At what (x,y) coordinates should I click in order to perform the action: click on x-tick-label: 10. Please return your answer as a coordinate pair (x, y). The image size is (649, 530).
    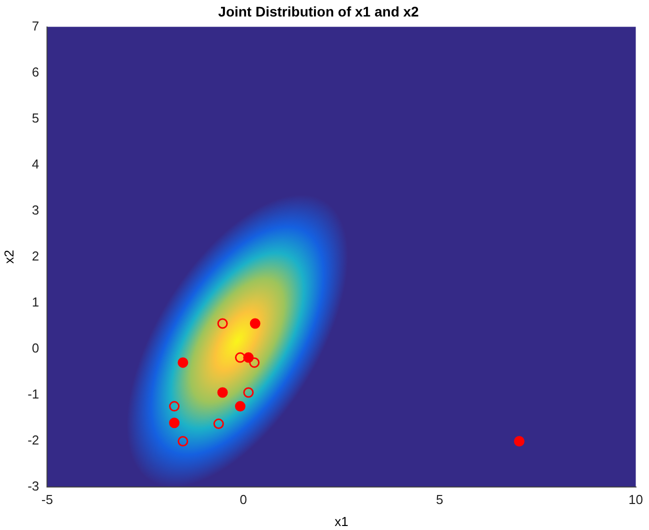
    Looking at the image, I should click on (636, 500).